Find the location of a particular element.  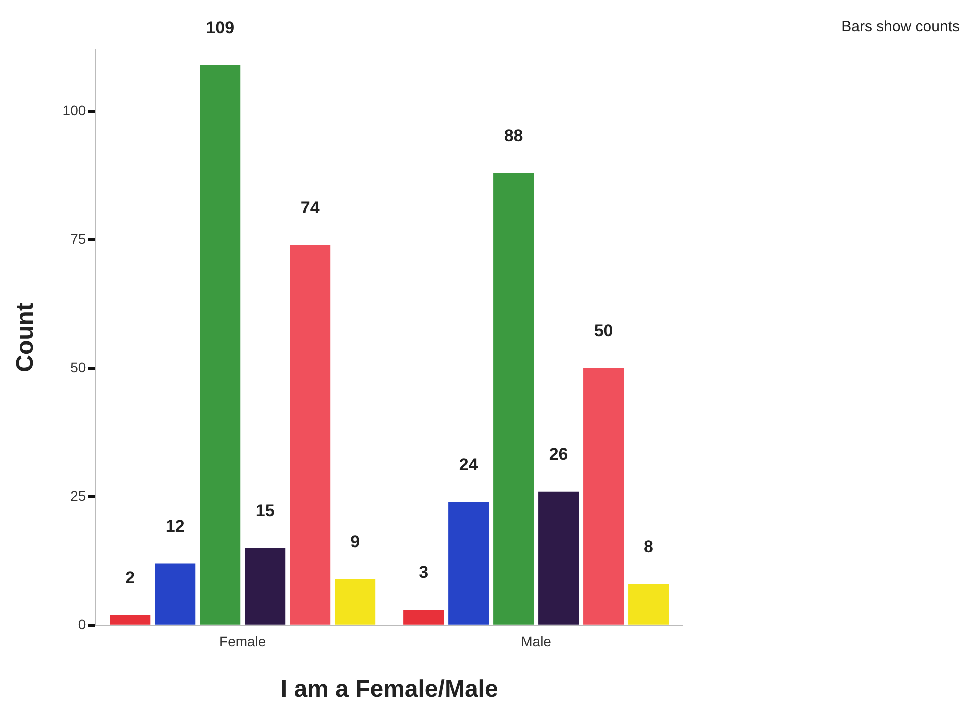

data-label: 109 is located at coordinates (220, 28).